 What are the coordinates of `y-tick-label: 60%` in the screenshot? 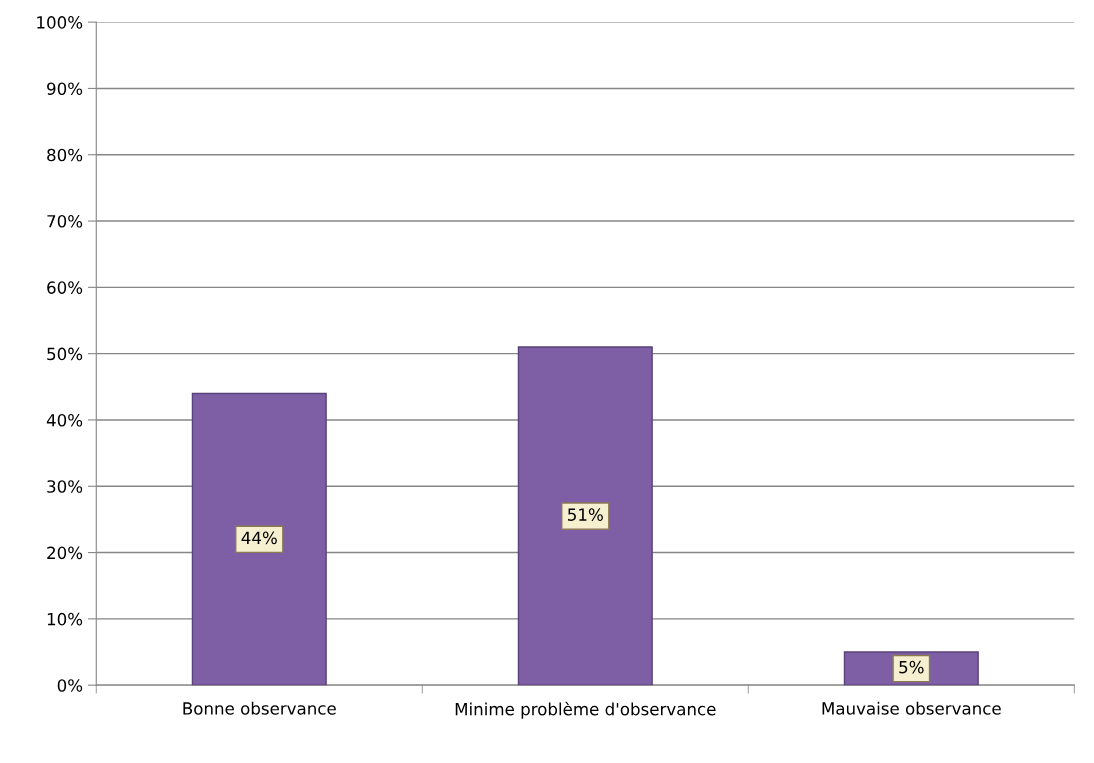 It's located at (65, 287).